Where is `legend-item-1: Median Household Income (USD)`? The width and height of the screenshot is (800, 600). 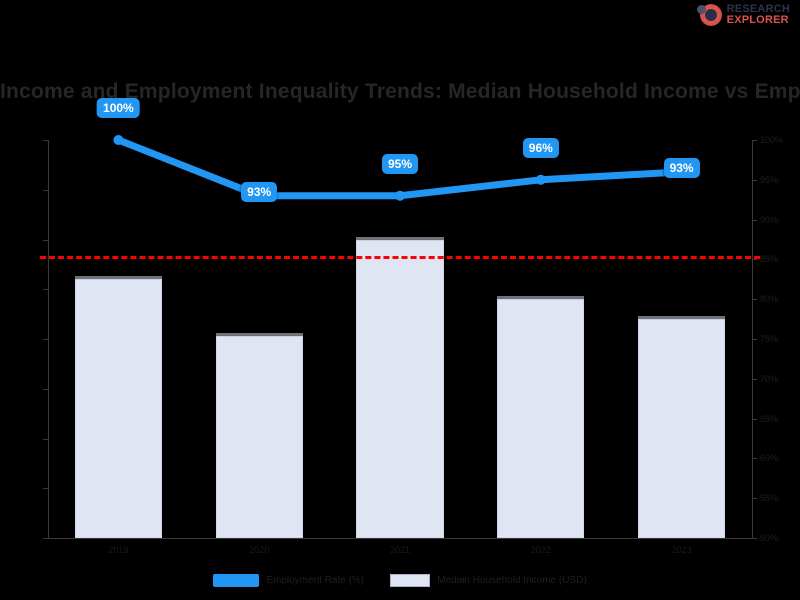 legend-item-1: Median Household Income (USD) is located at coordinates (488, 580).